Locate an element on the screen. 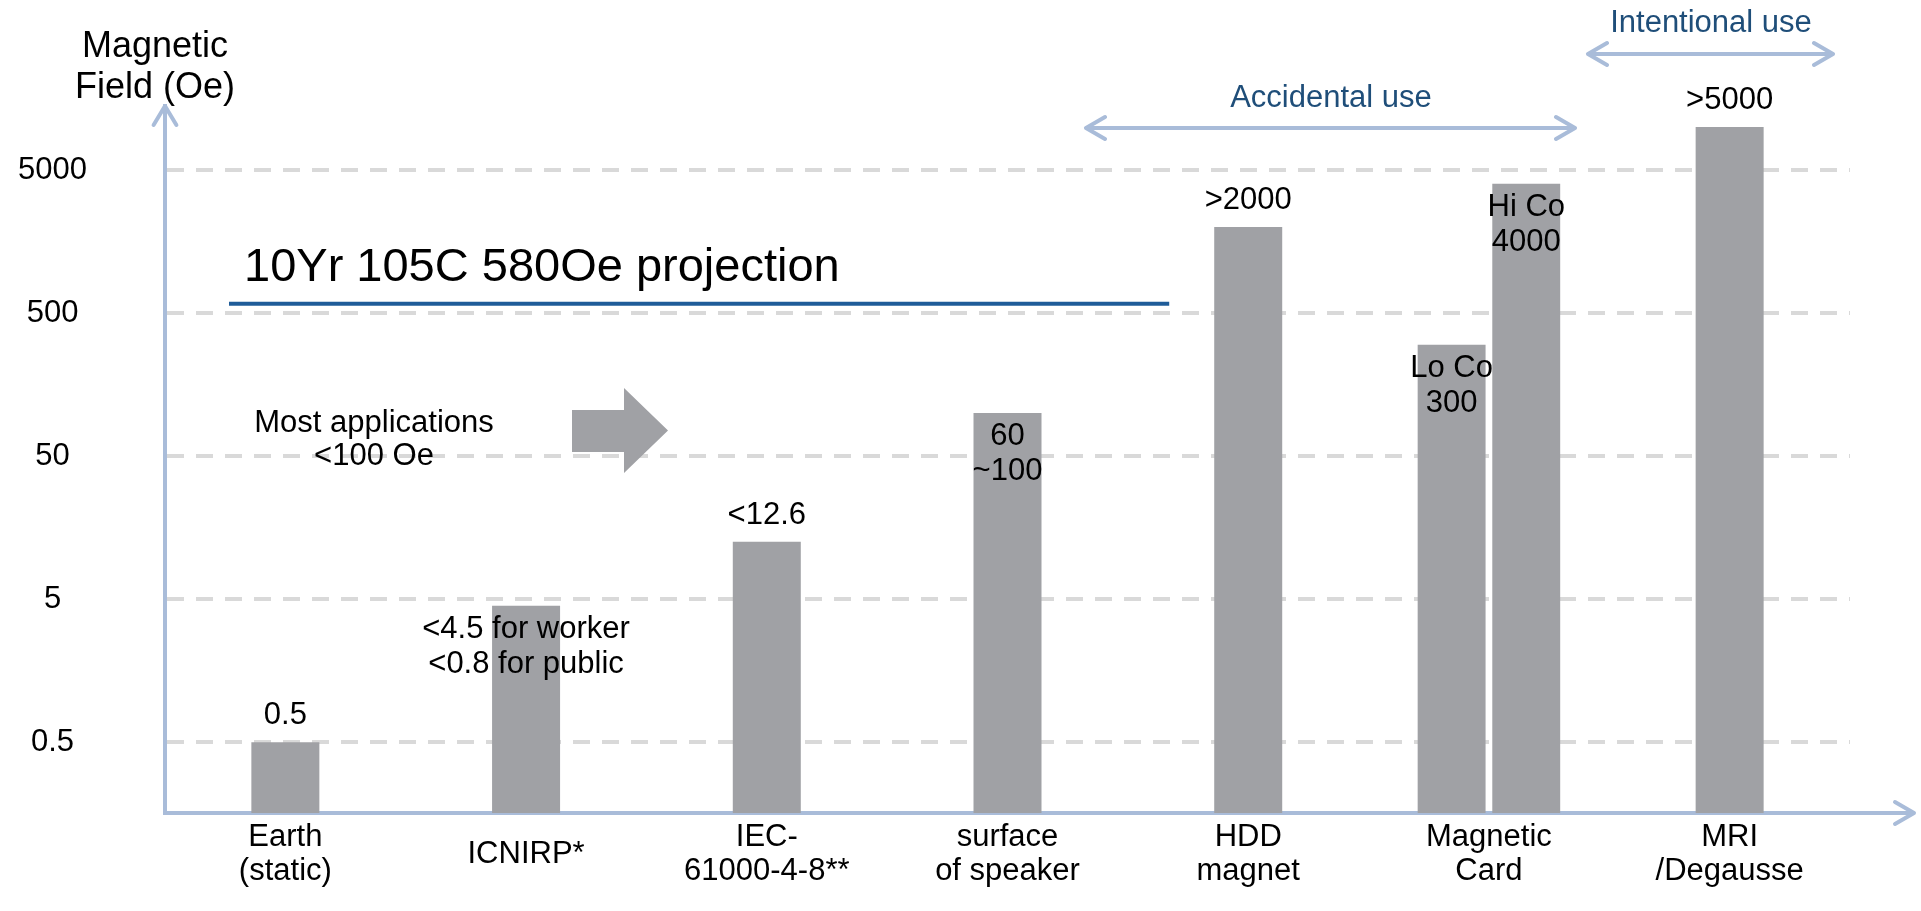  annotation: Accidental use is located at coordinates (1331, 96).